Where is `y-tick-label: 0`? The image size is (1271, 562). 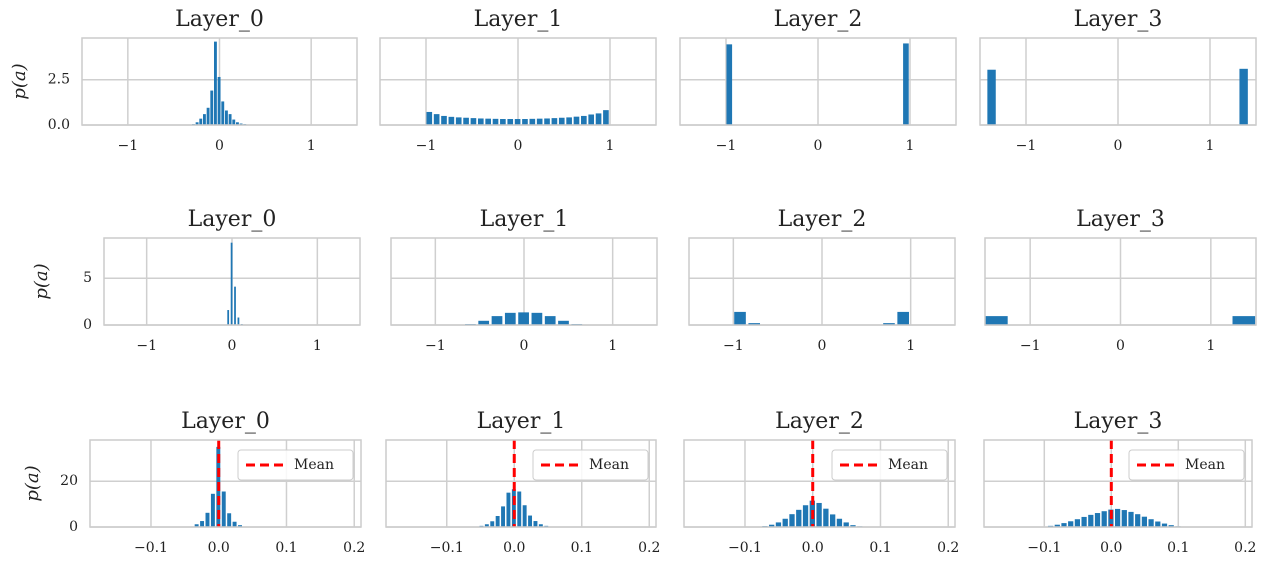 y-tick-label: 0 is located at coordinates (87, 325).